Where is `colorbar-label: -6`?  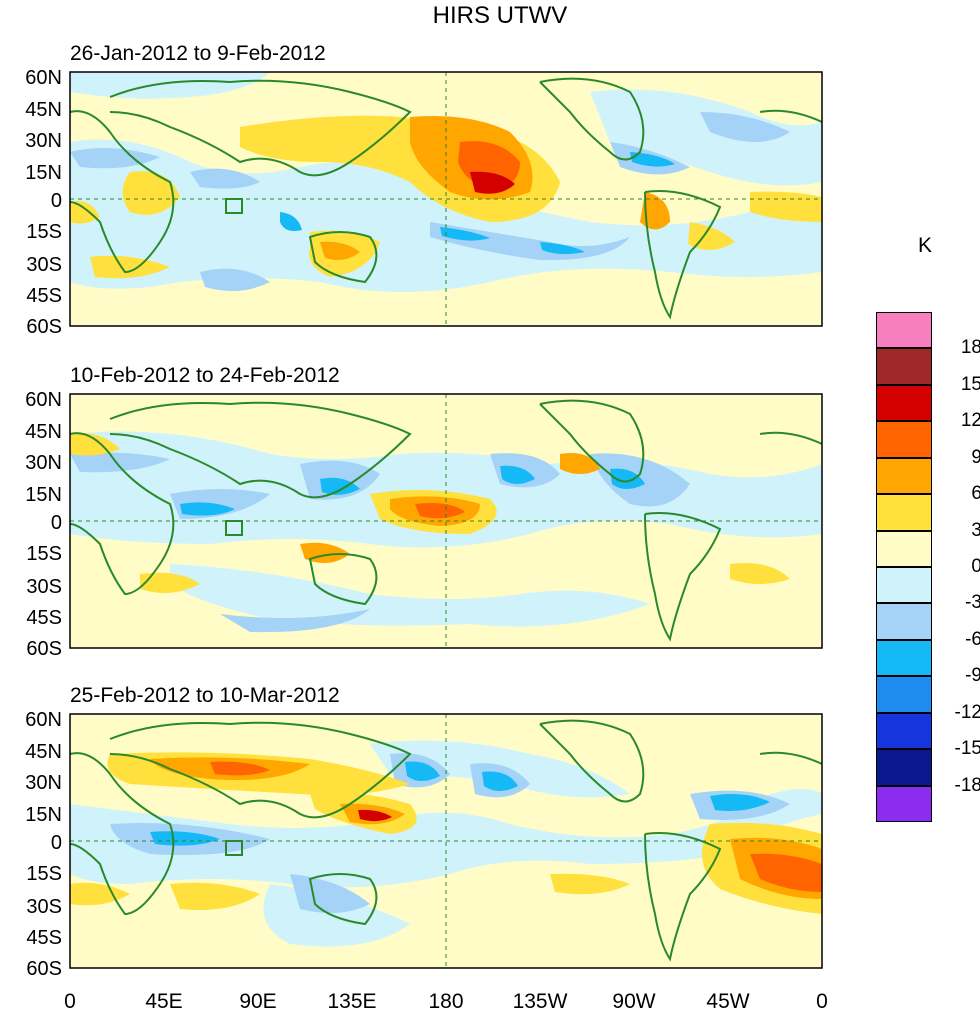
colorbar-label: -6 is located at coordinates (972, 639).